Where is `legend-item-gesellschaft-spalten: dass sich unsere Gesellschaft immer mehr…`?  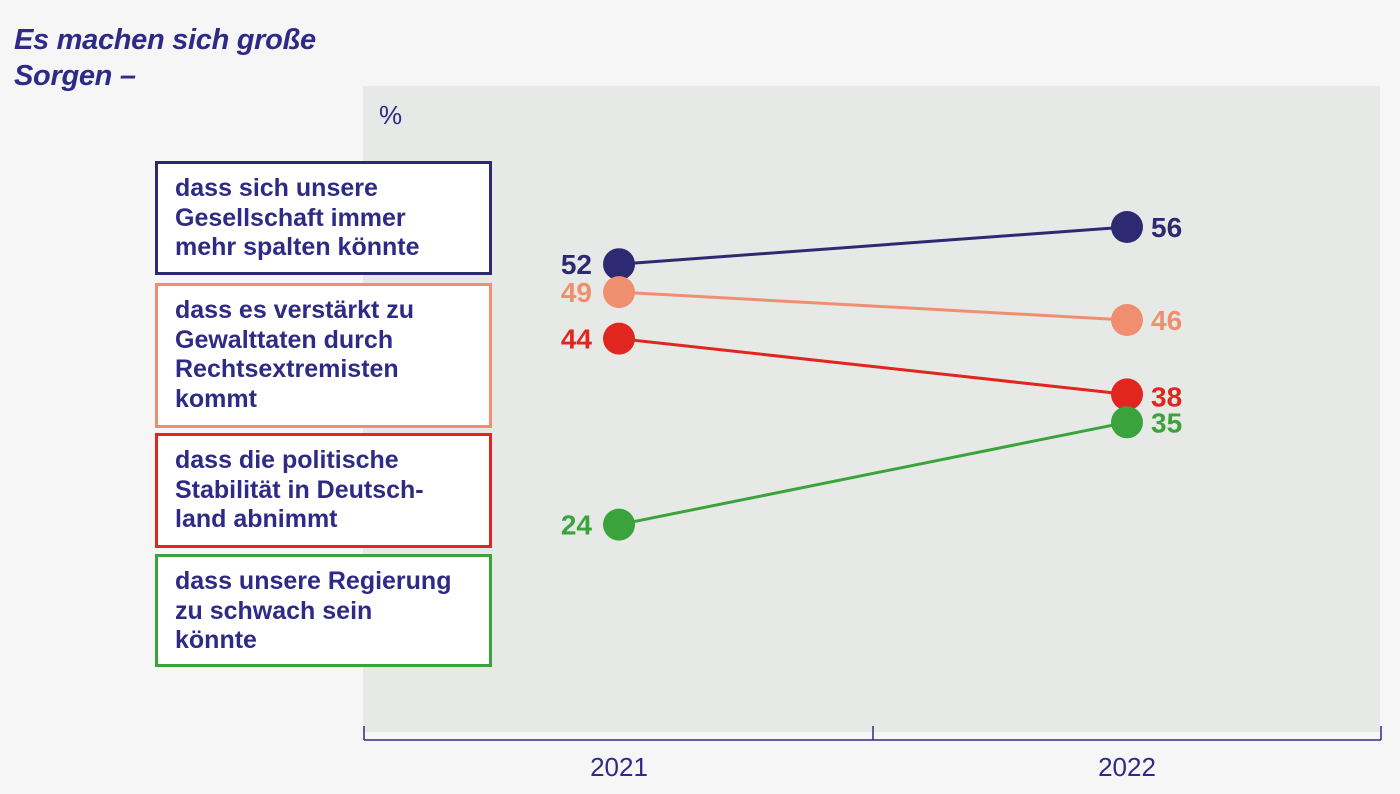 legend-item-gesellschaft-spalten: dass sich unsere Gesellschaft immer mehr… is located at coordinates (323, 218).